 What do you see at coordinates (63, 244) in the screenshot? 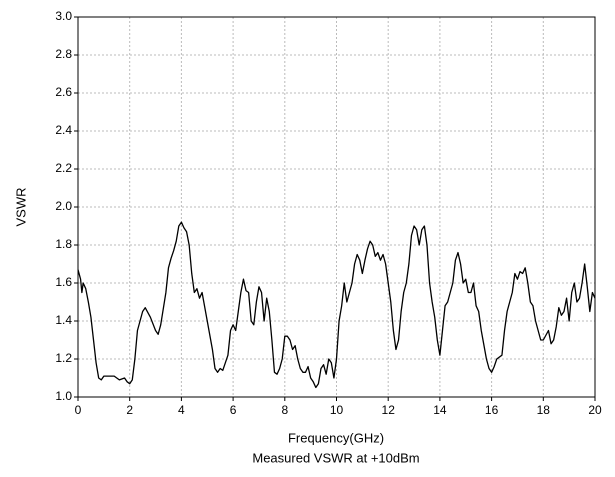
I see `y-tick-label: 1.8` at bounding box center [63, 244].